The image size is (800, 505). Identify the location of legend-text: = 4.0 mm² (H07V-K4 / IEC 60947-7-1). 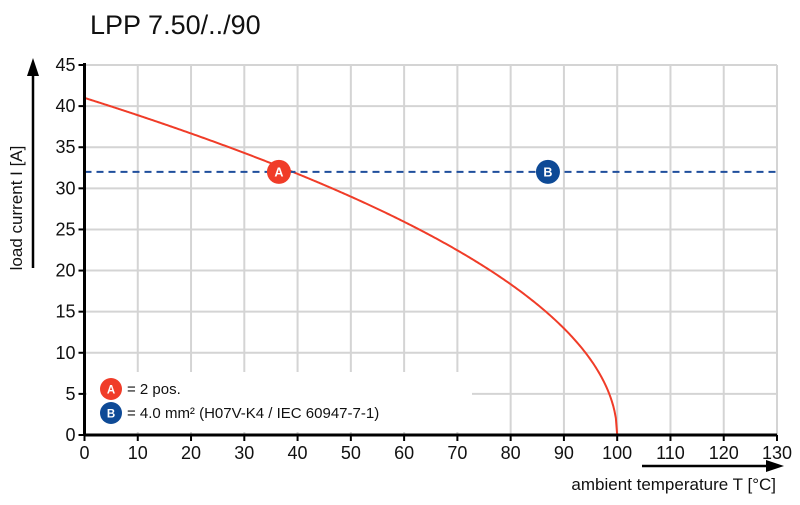
(253, 413).